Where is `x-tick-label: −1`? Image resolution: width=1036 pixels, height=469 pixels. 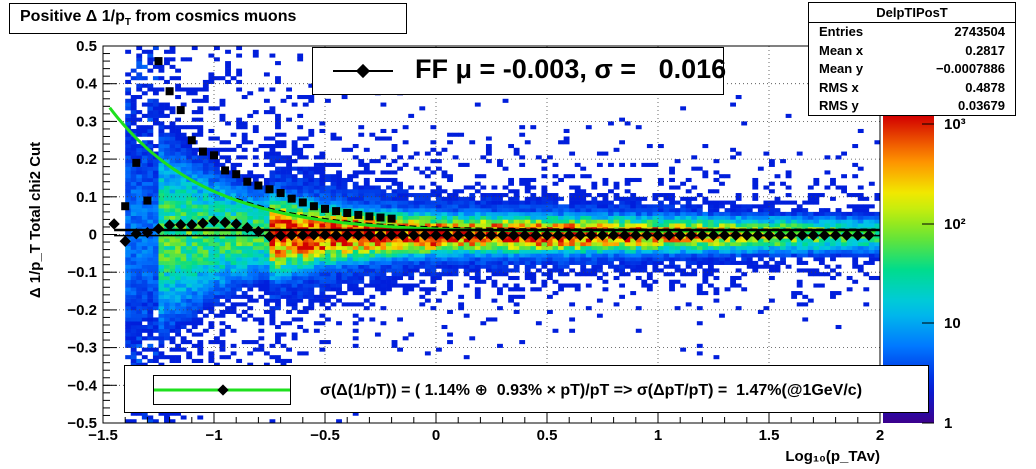 x-tick-label: −1 is located at coordinates (213, 435).